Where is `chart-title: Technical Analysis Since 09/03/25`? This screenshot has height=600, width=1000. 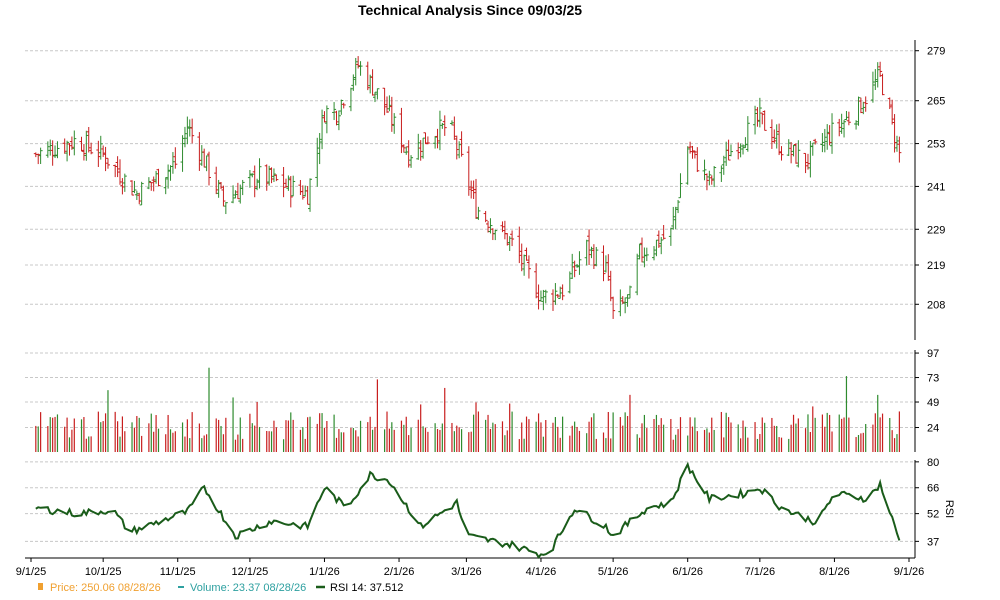
chart-title: Technical Analysis Since 09/03/25 is located at coordinates (470, 10).